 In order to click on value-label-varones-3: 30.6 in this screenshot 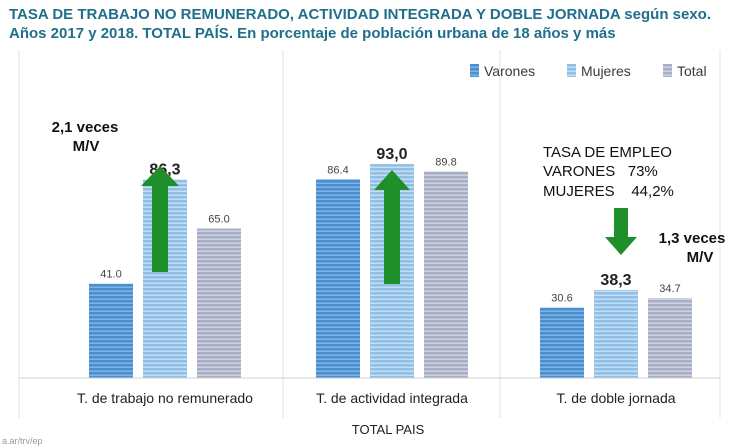, I will do `click(561, 299)`.